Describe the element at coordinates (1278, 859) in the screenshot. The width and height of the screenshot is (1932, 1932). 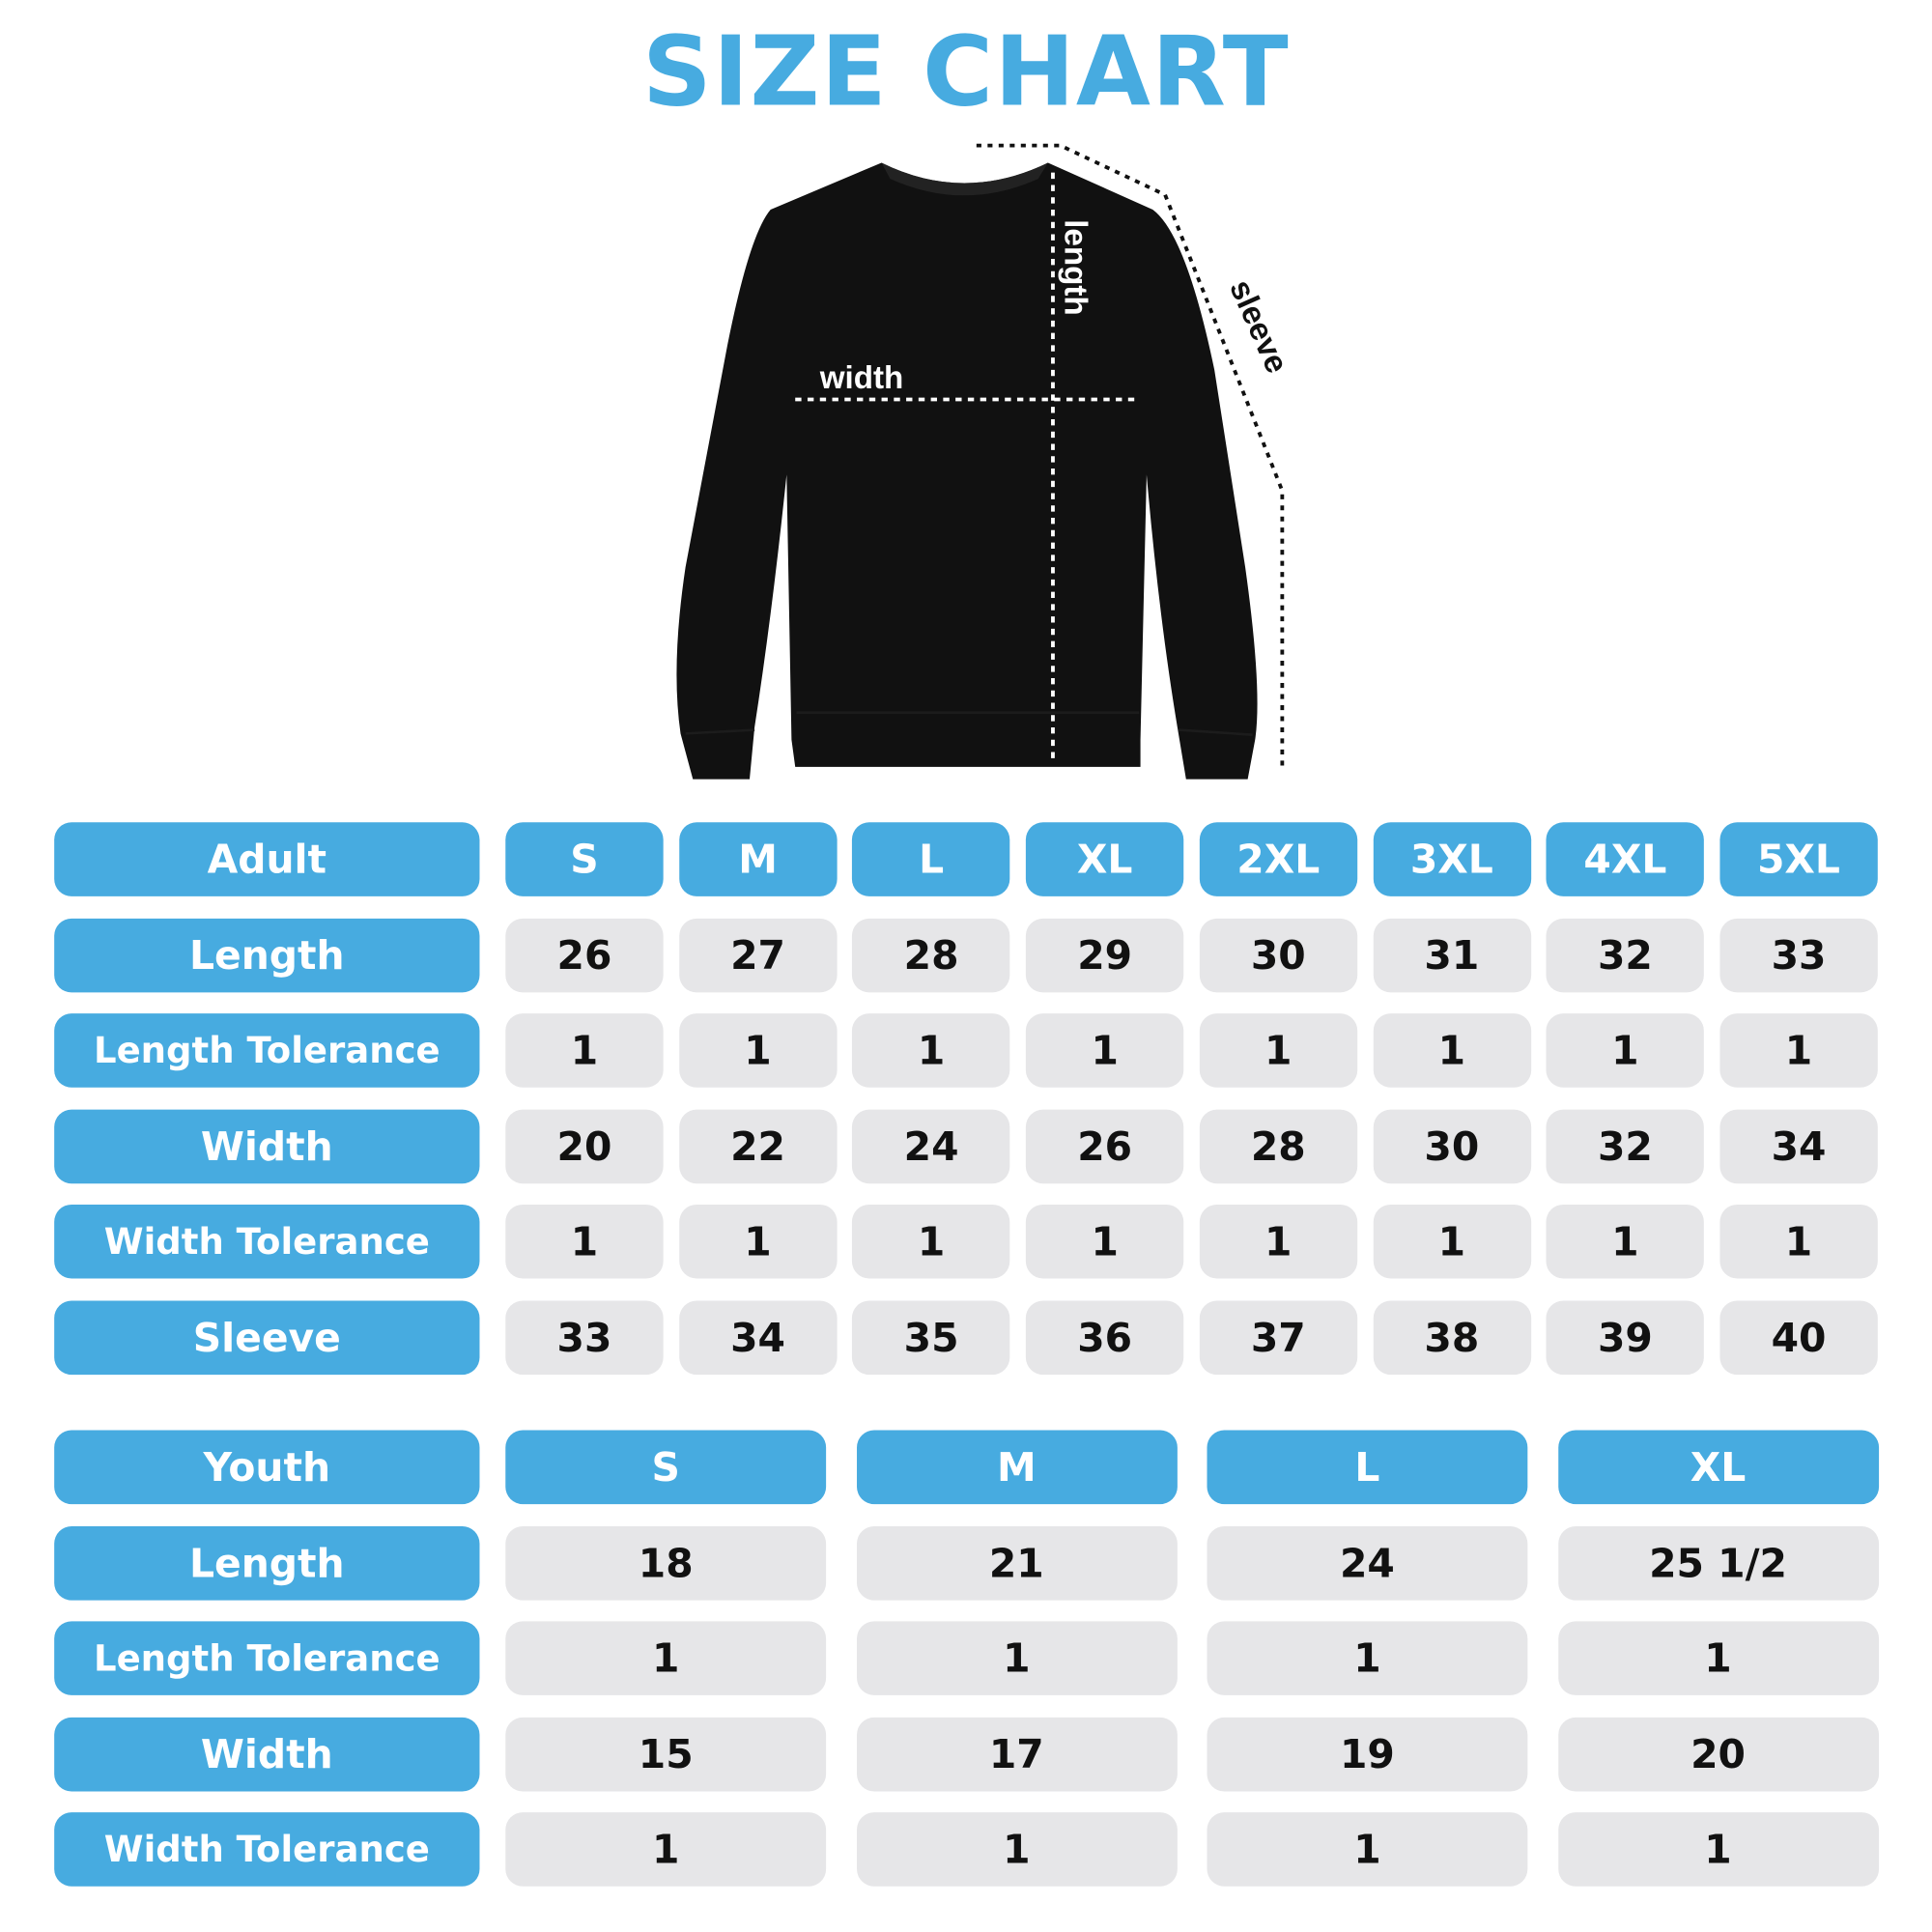
I see `size-header-2xl: 2XL` at that location.